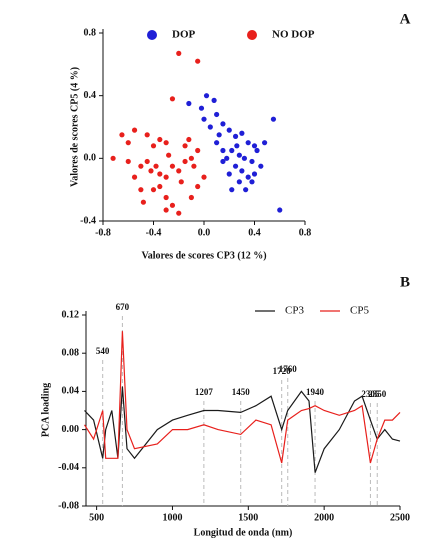  I want to click on y-tick-label: 0.00, so click(71, 429).